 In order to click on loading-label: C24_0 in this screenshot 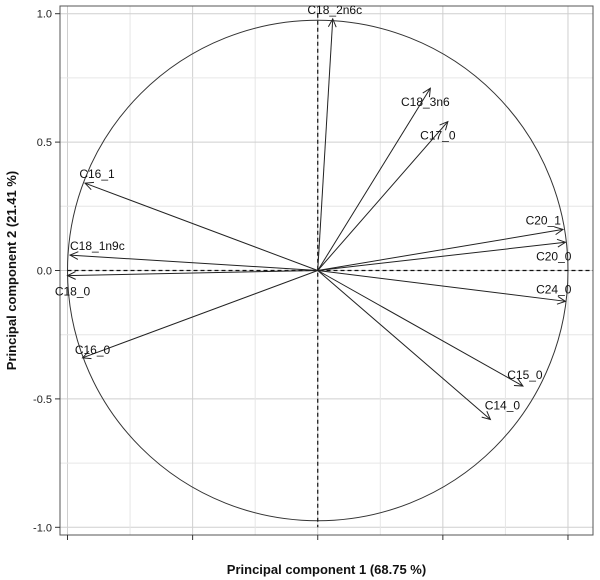, I will do `click(554, 289)`.